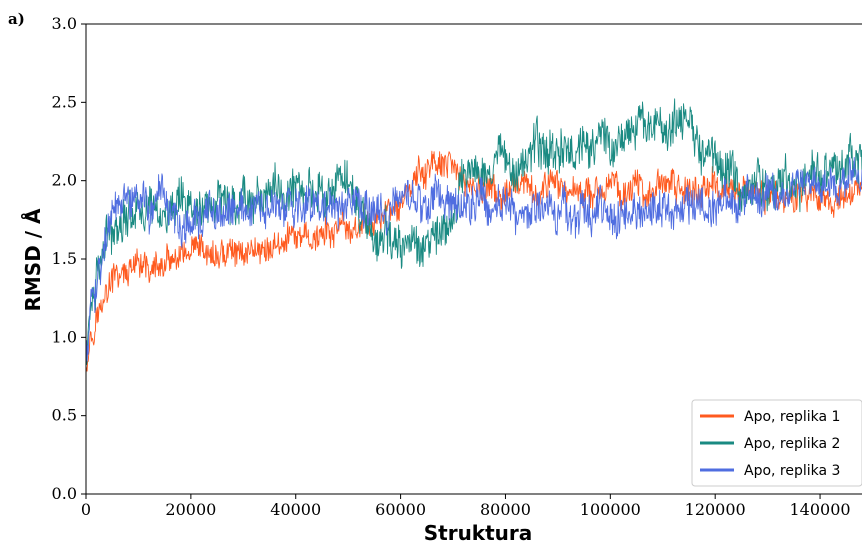 The width and height of the screenshot is (862, 546). Describe the element at coordinates (400, 509) in the screenshot. I see `x-tick-label: 60000` at that location.